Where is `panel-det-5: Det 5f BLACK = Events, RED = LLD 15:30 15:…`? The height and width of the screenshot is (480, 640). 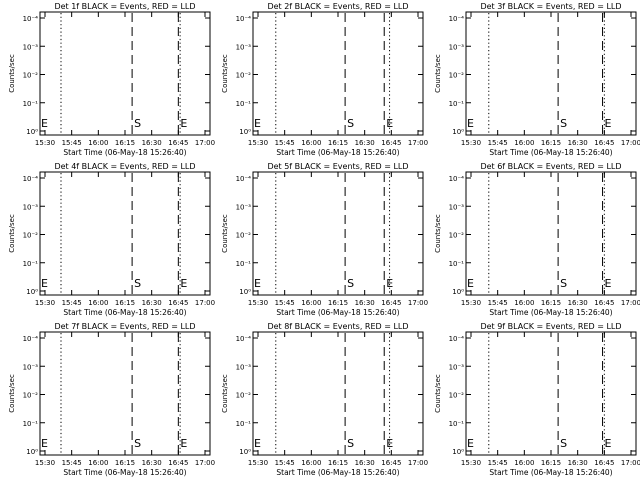
panel-det-5: Det 5f BLACK = Events, RED = LLD 15:30 15:… is located at coordinates (324, 239).